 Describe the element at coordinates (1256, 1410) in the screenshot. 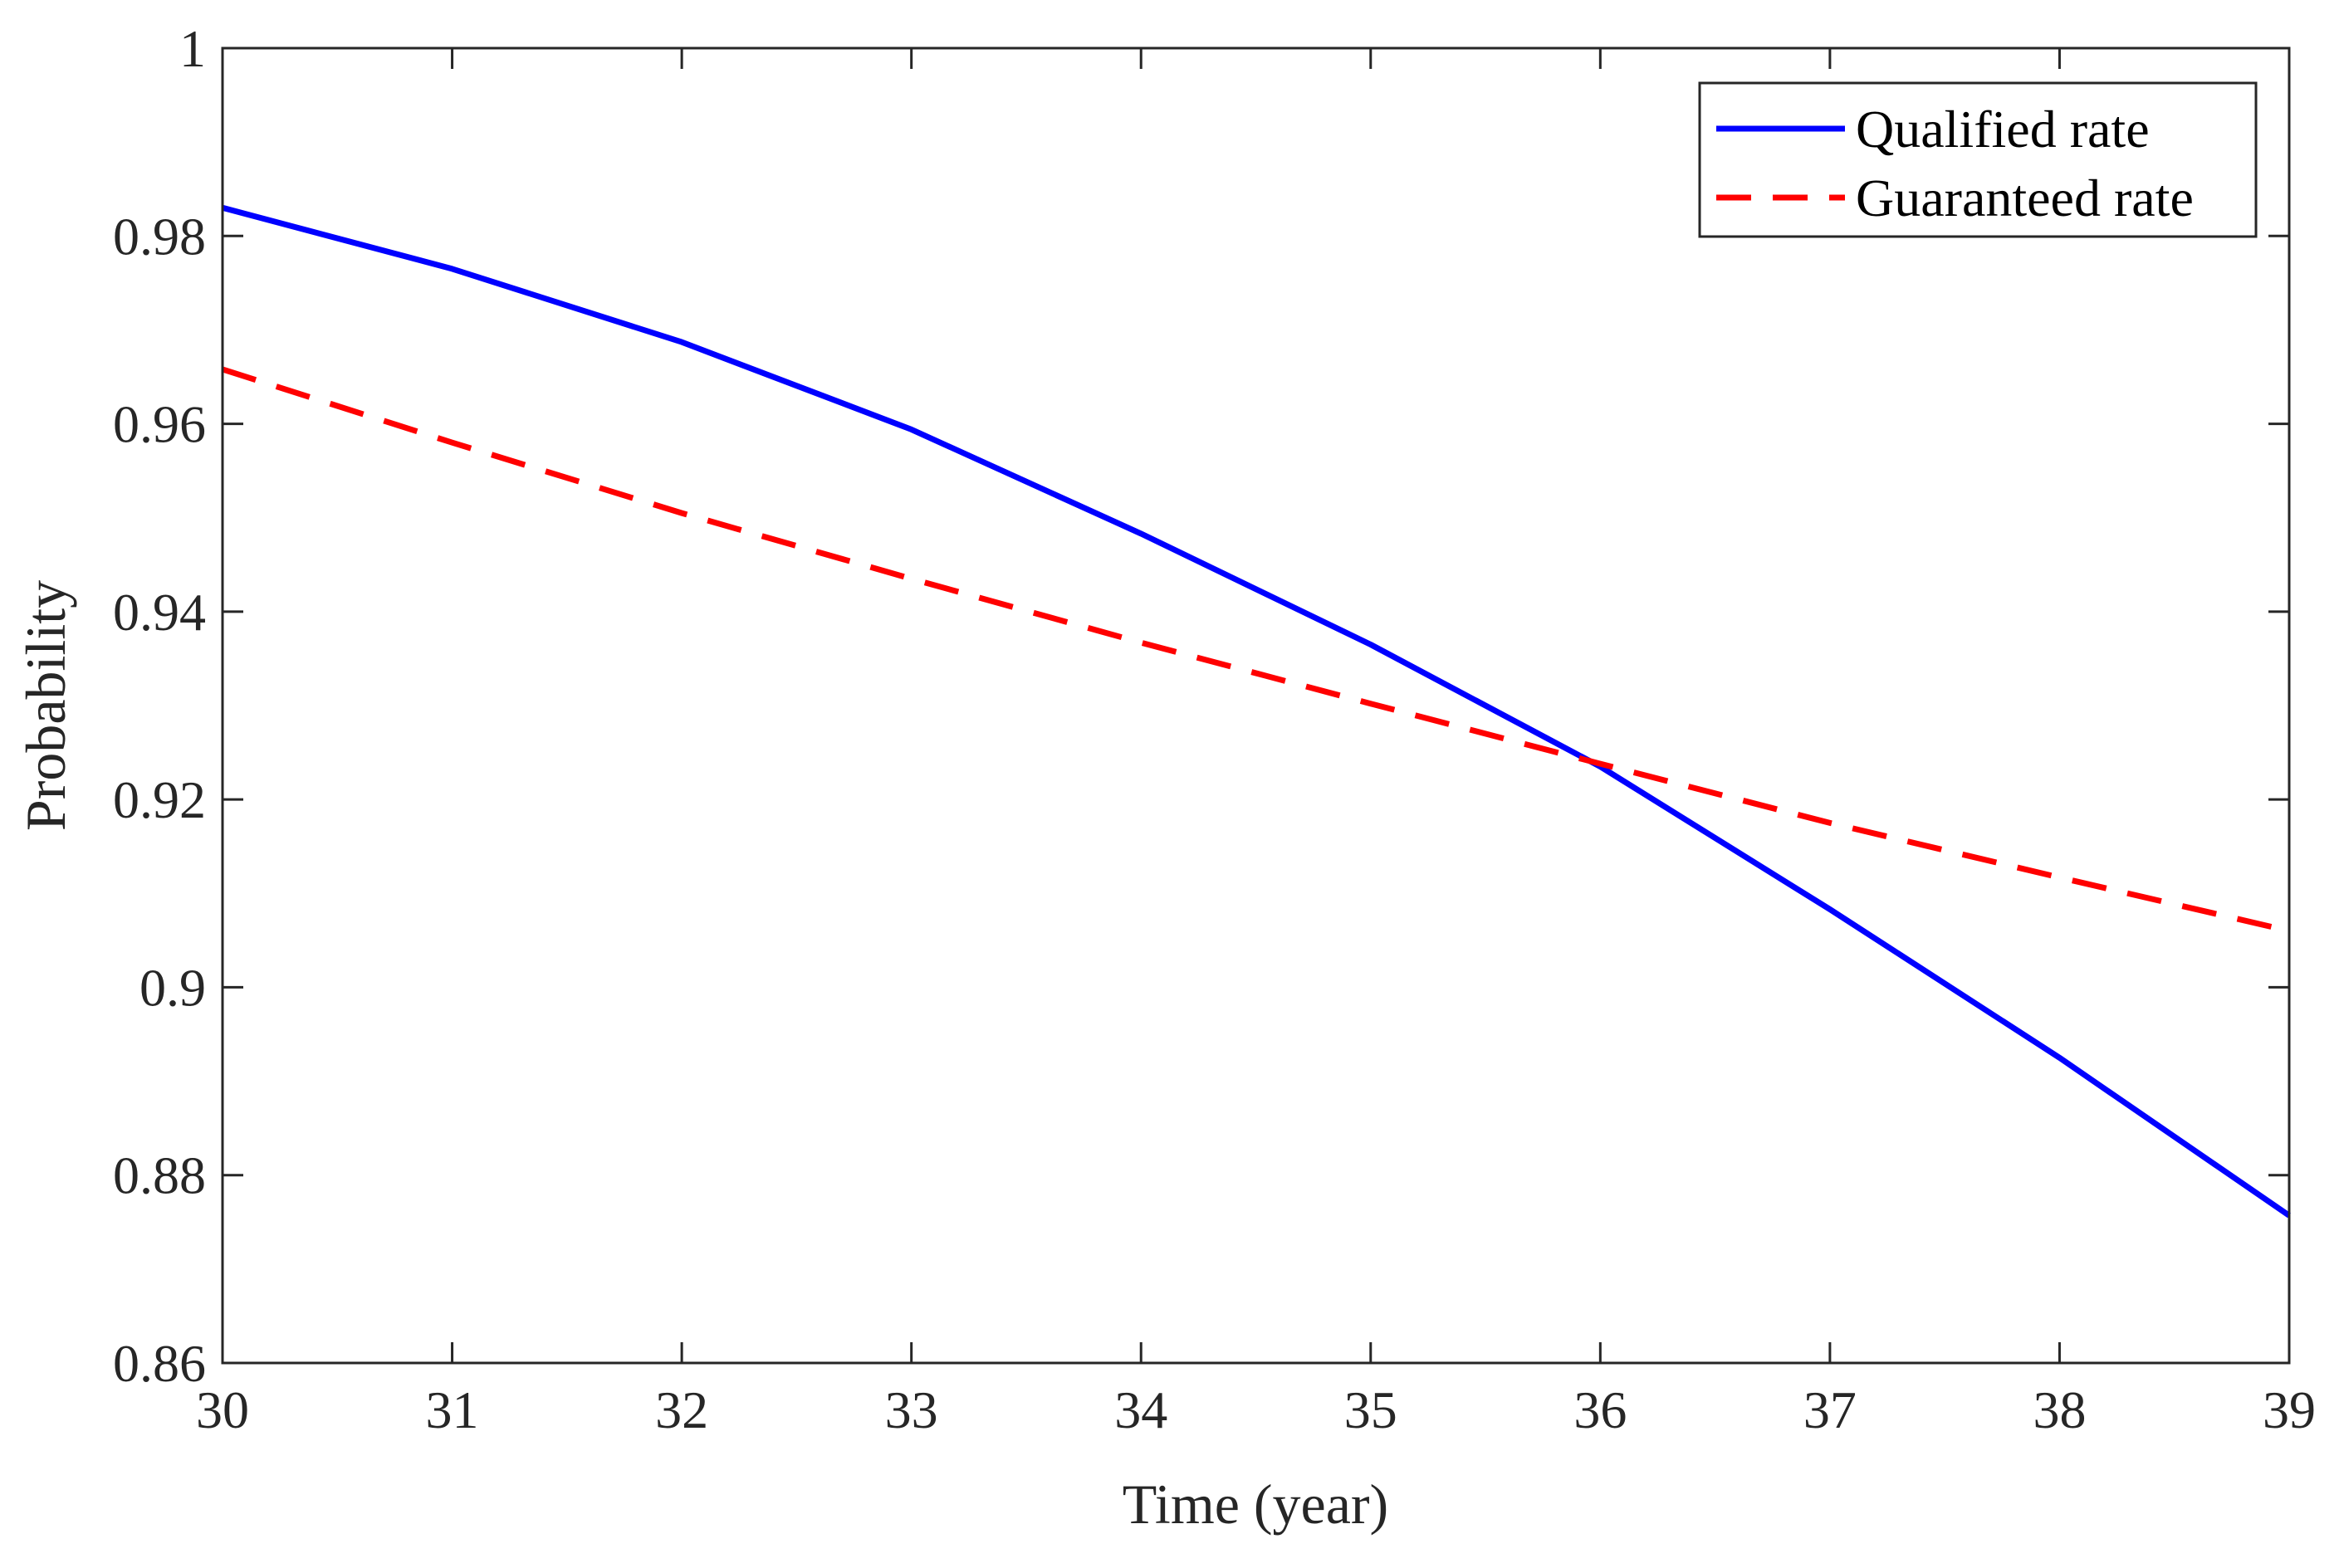

I see `x-tick-labels: 30 31 32 33 34 35 36 37 38 39` at that location.